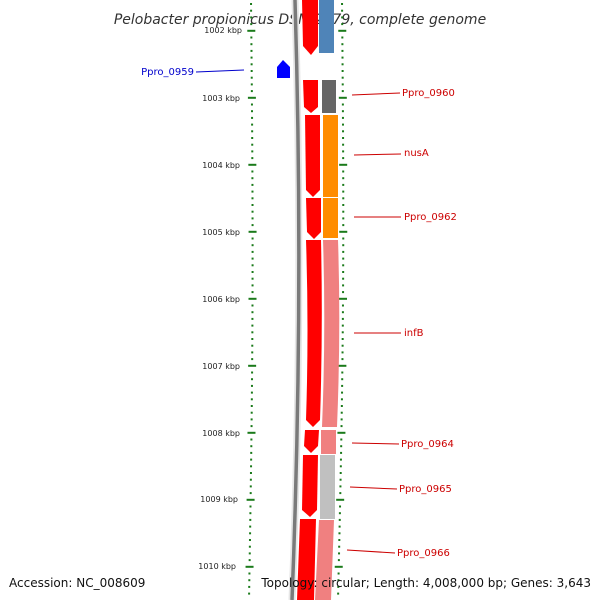 The height and width of the screenshot is (600, 600). I want to click on gene-label: Ppro_0959, so click(167, 72).